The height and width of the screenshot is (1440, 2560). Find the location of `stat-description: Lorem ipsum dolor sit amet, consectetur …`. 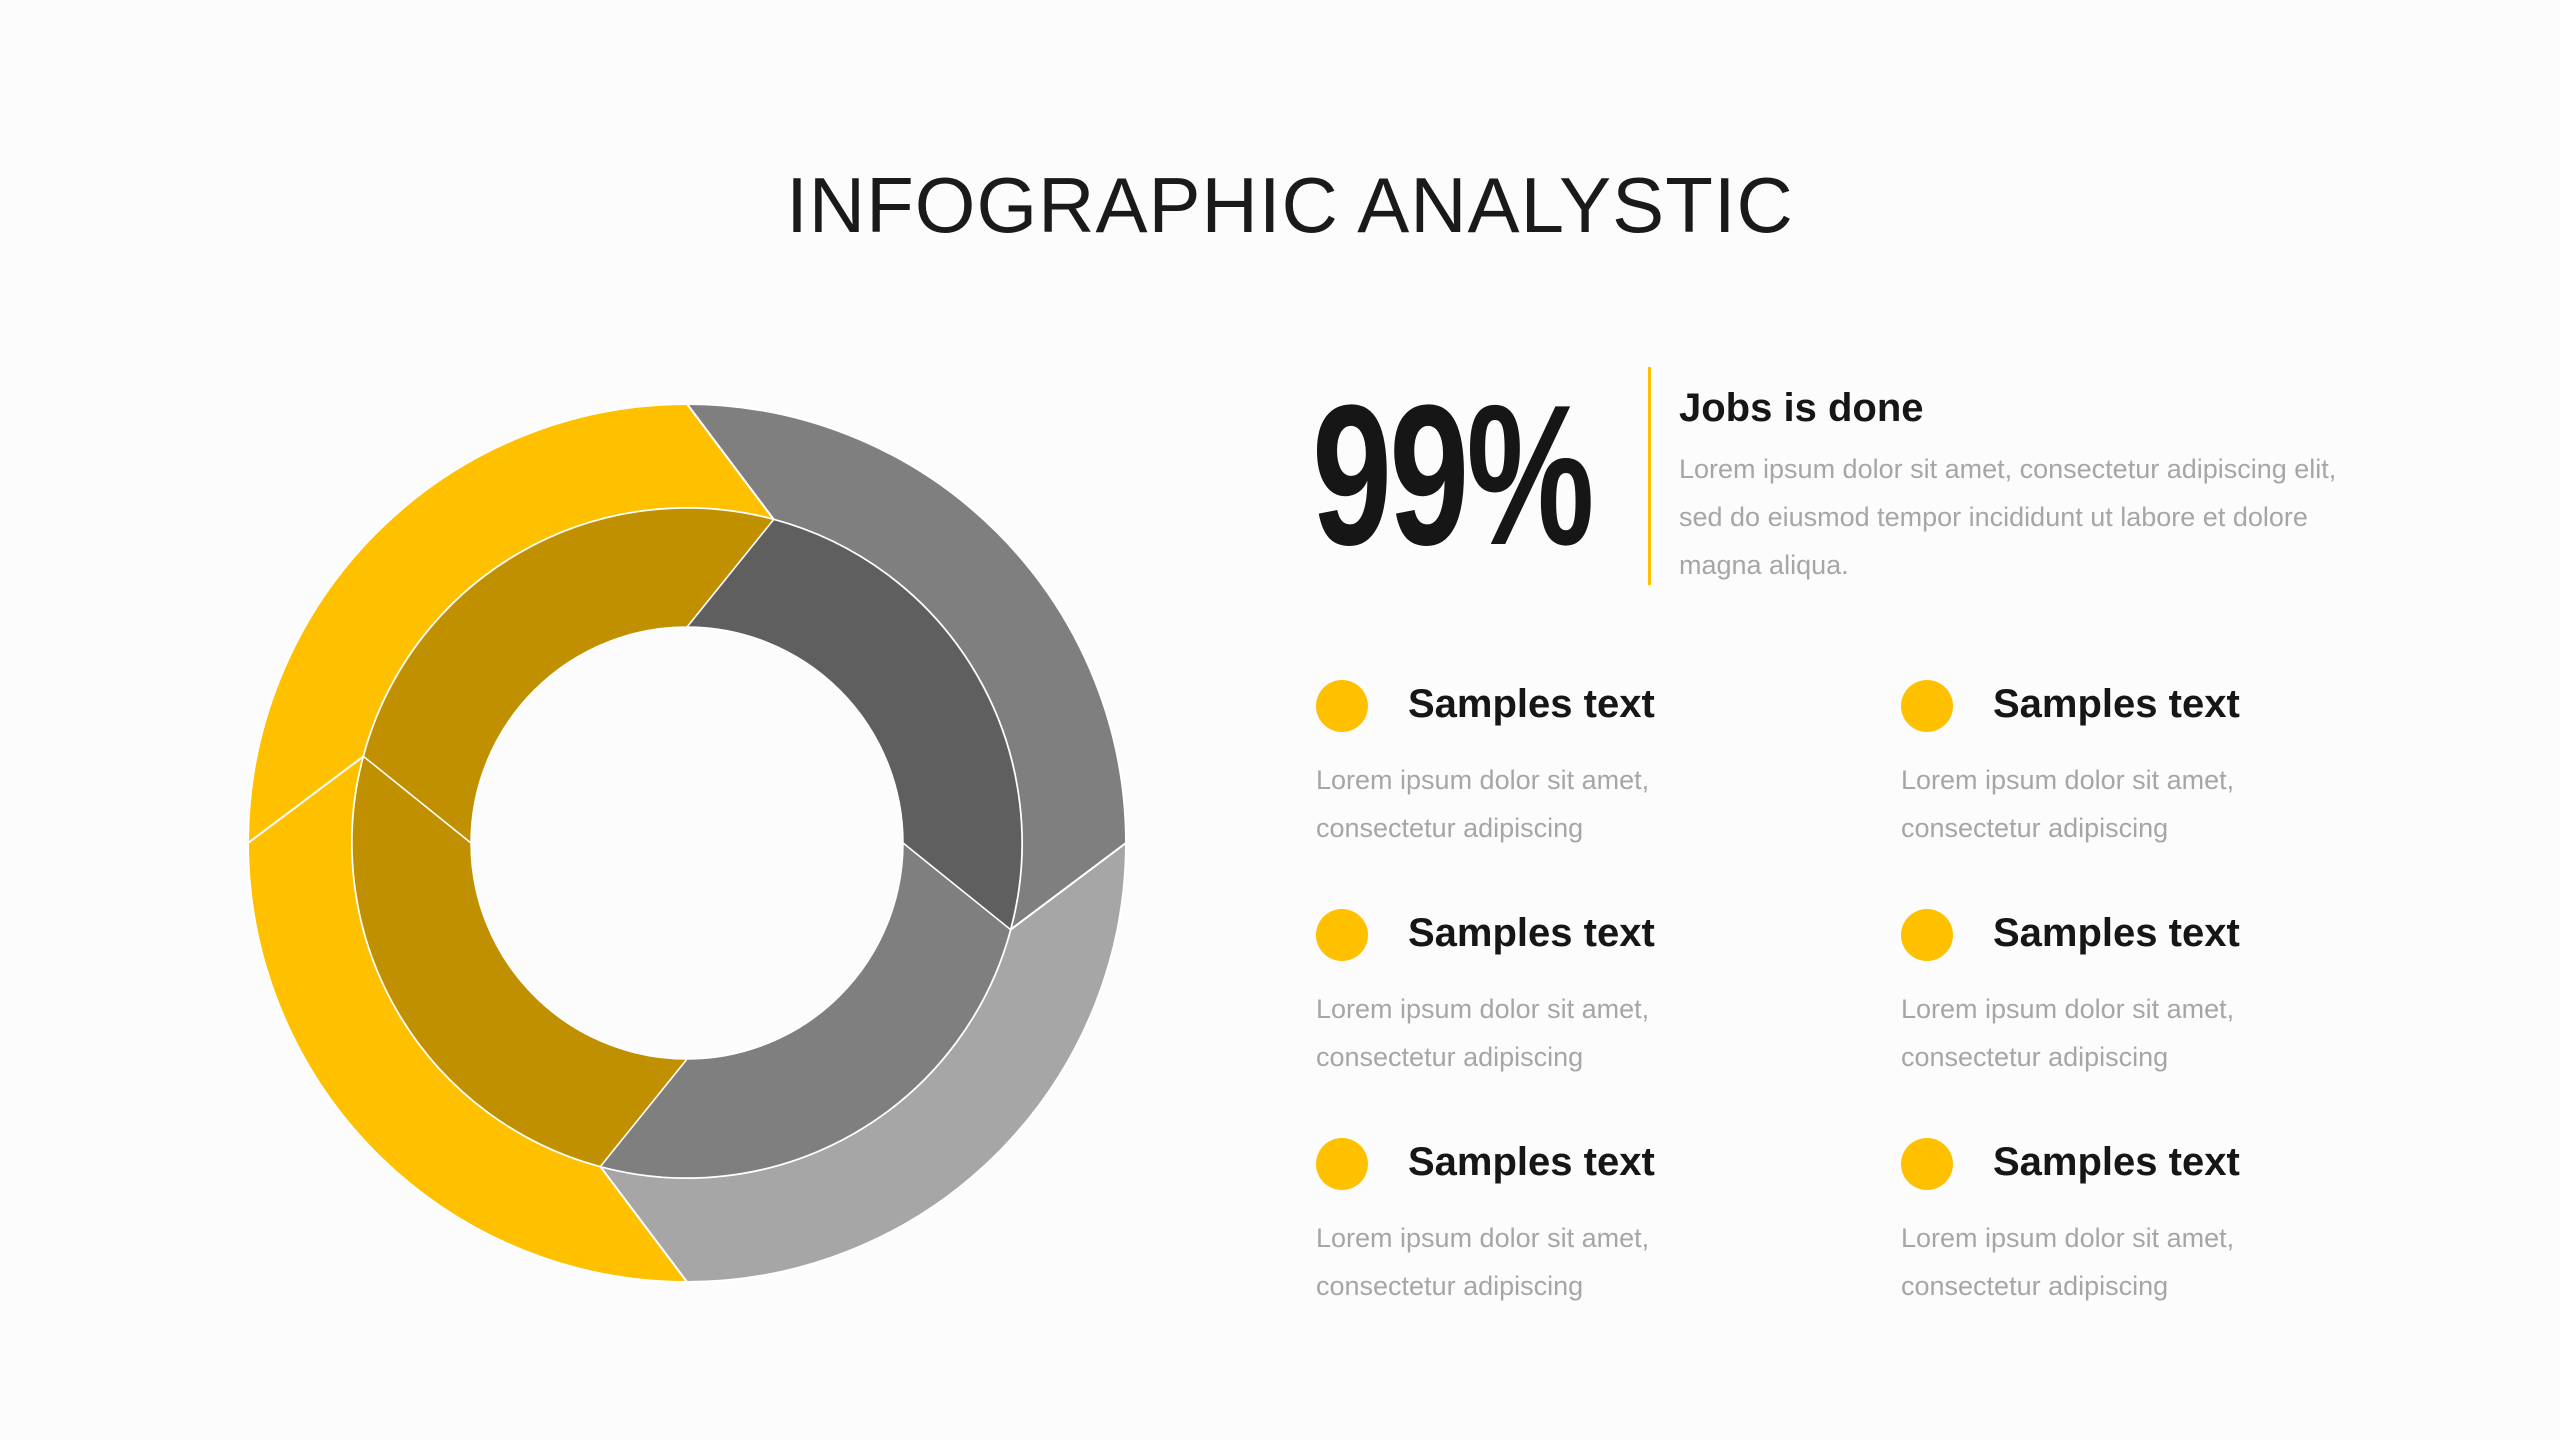

stat-description: Lorem ipsum dolor sit amet, consectetur … is located at coordinates (2008, 517).